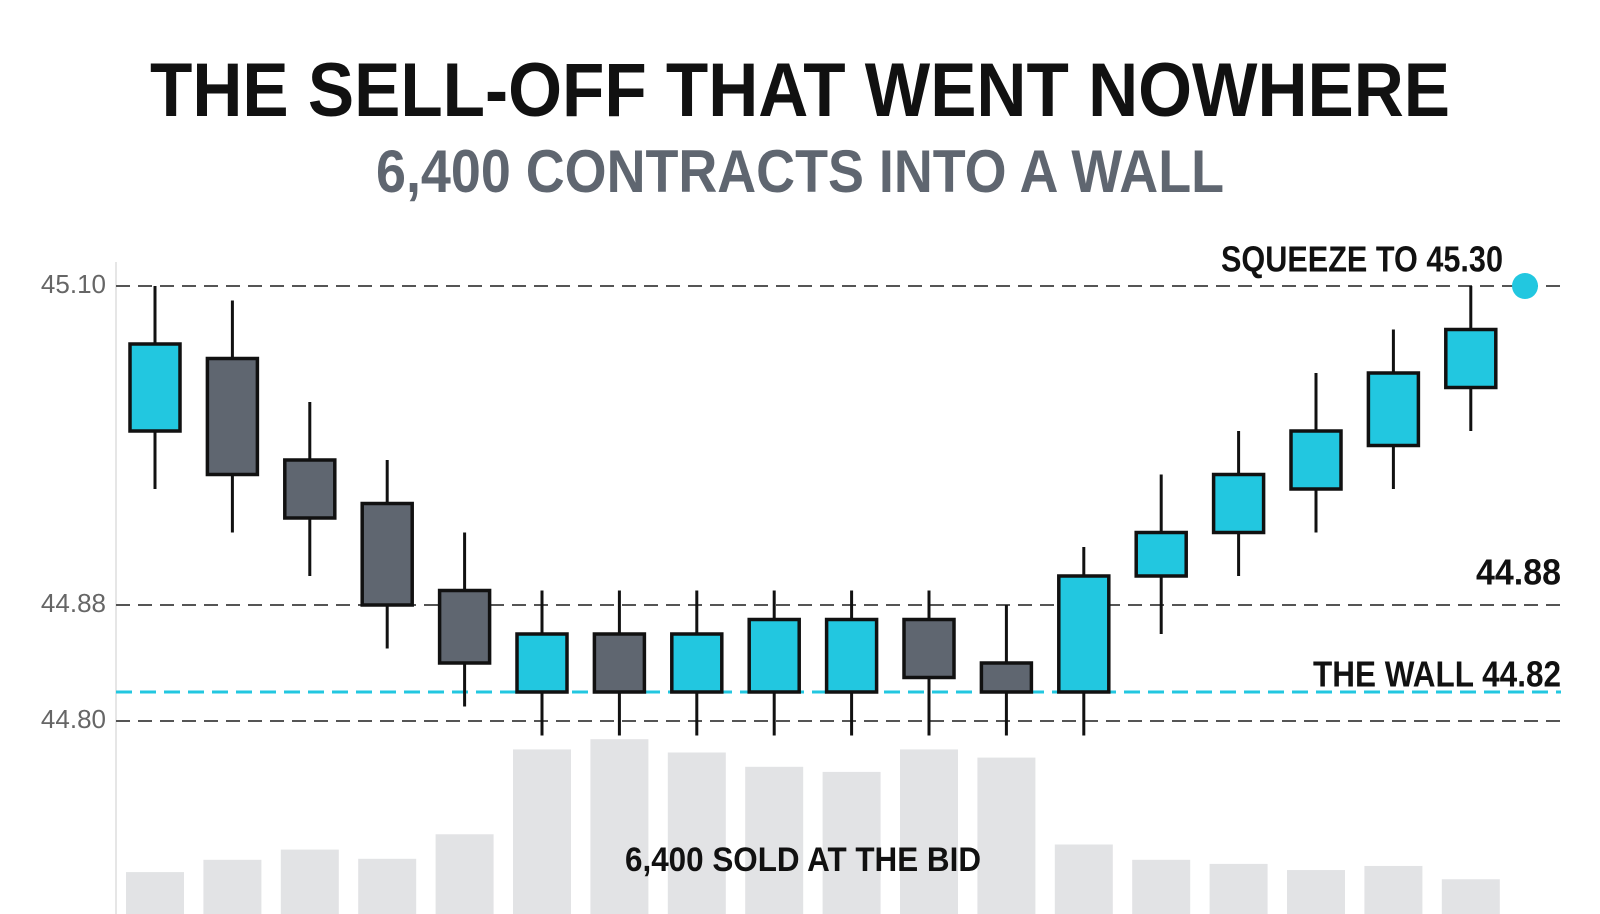 This screenshot has height=914, width=1600. Describe the element at coordinates (800, 90) in the screenshot. I see `chart-title: THE SELL-OFF THAT WENT NOWHERE` at that location.